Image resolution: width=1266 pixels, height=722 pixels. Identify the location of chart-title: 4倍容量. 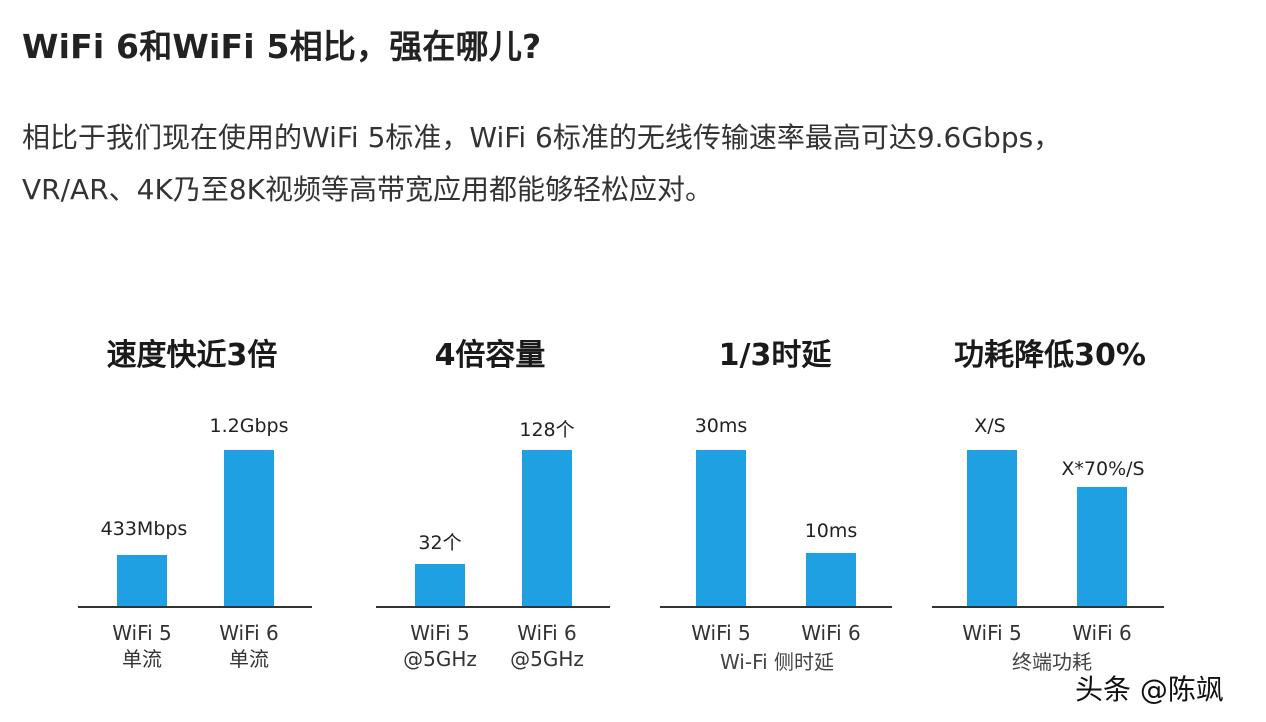
(490, 355).